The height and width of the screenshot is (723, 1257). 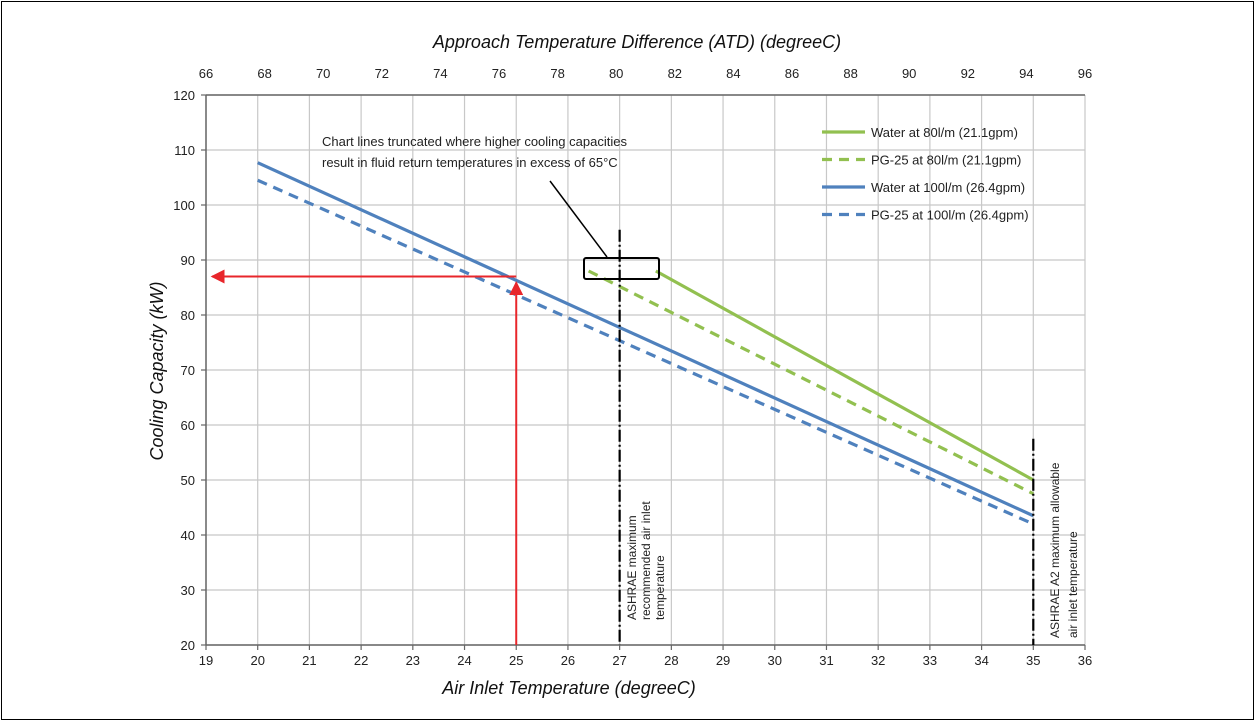 I want to click on y-tick-label: 120, so click(x=184, y=95).